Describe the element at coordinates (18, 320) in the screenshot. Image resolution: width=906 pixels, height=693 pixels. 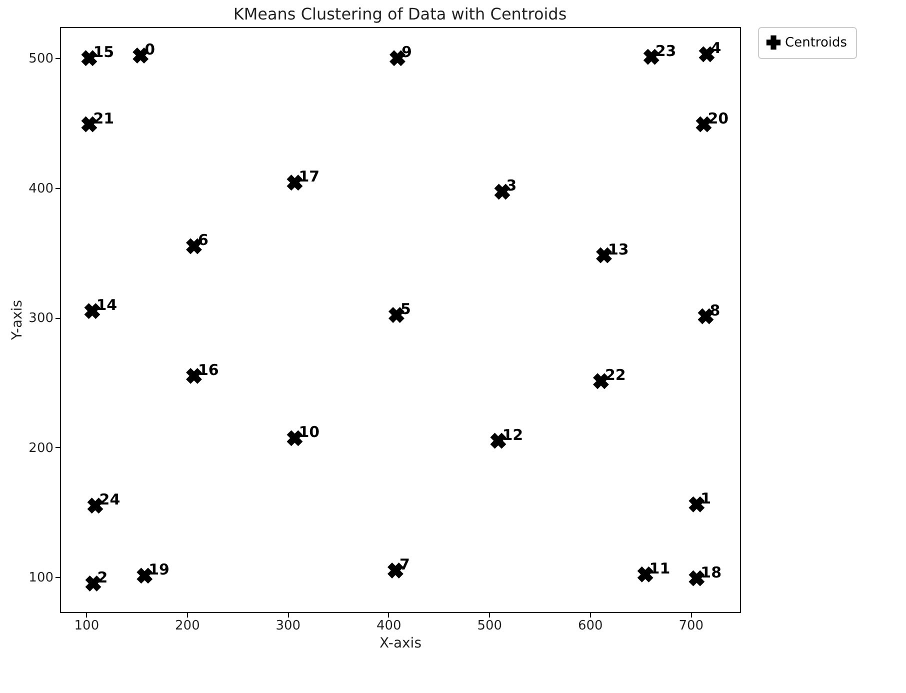
I see `y-axis-title: Y-axis` at that location.